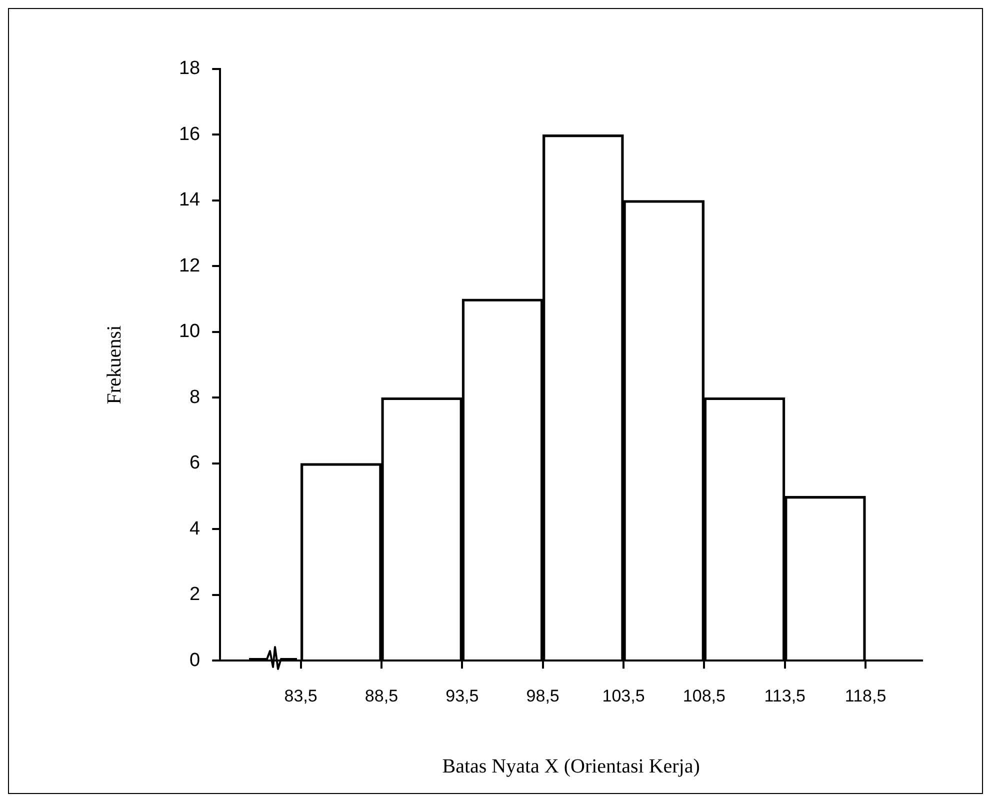 The image size is (991, 802). Describe the element at coordinates (195, 397) in the screenshot. I see `y-tick-label: 8` at that location.